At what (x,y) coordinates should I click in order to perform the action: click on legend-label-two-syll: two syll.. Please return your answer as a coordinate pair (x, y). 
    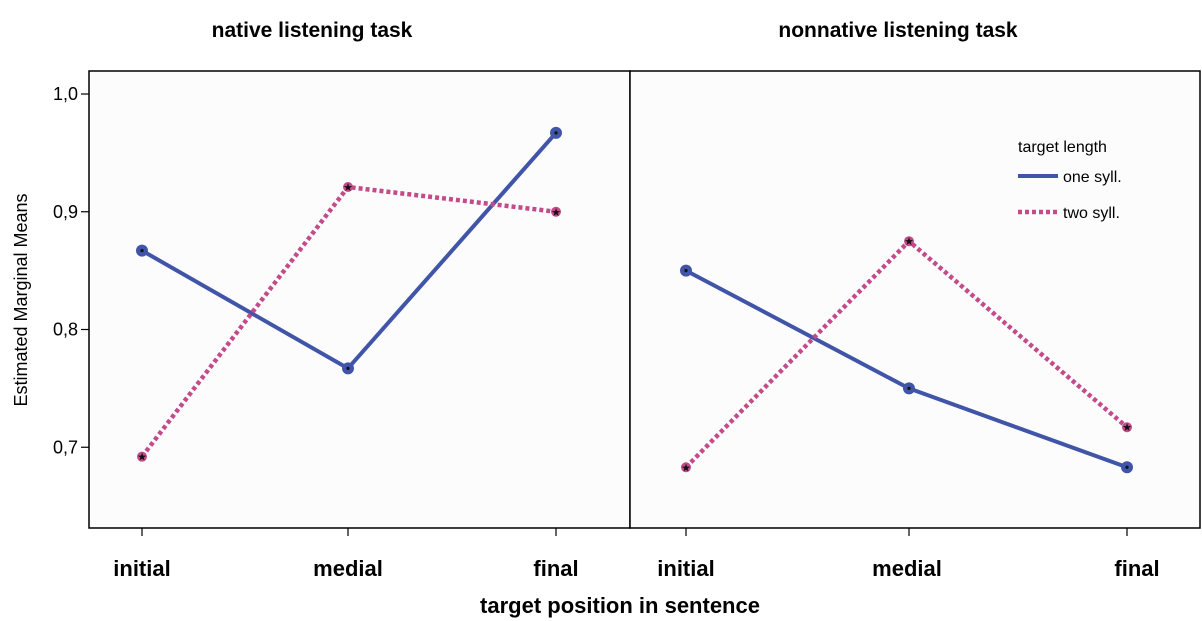
    Looking at the image, I should click on (1091, 213).